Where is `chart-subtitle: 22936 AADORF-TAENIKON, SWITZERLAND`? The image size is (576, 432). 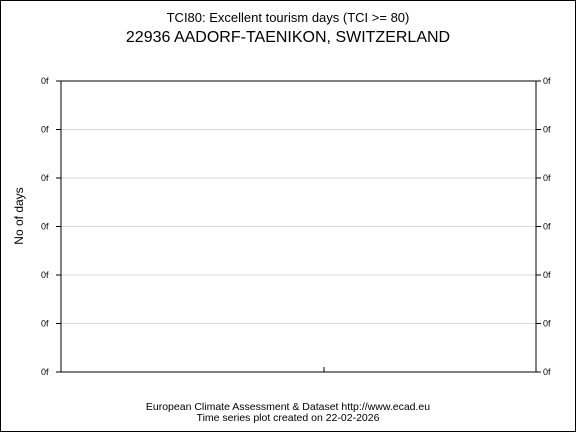
chart-subtitle: 22936 AADORF-TAENIKON, SWITZERLAND is located at coordinates (288, 37).